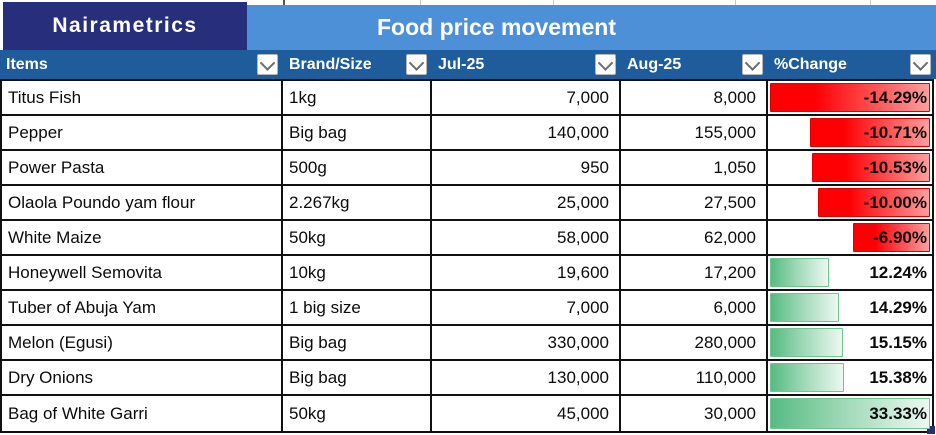 The image size is (936, 435). I want to click on item-cell-text: Bag of White Garri, so click(78, 413).